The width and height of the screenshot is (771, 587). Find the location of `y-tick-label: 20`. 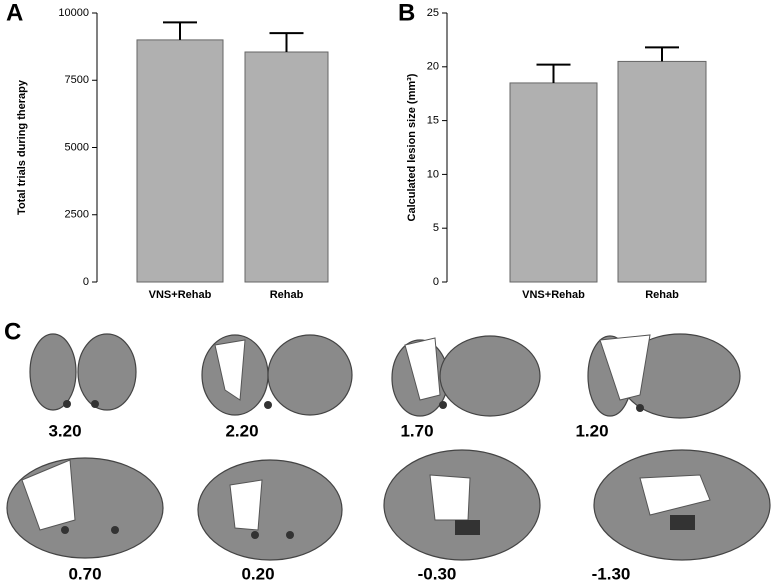

y-tick-label: 20 is located at coordinates (433, 67).